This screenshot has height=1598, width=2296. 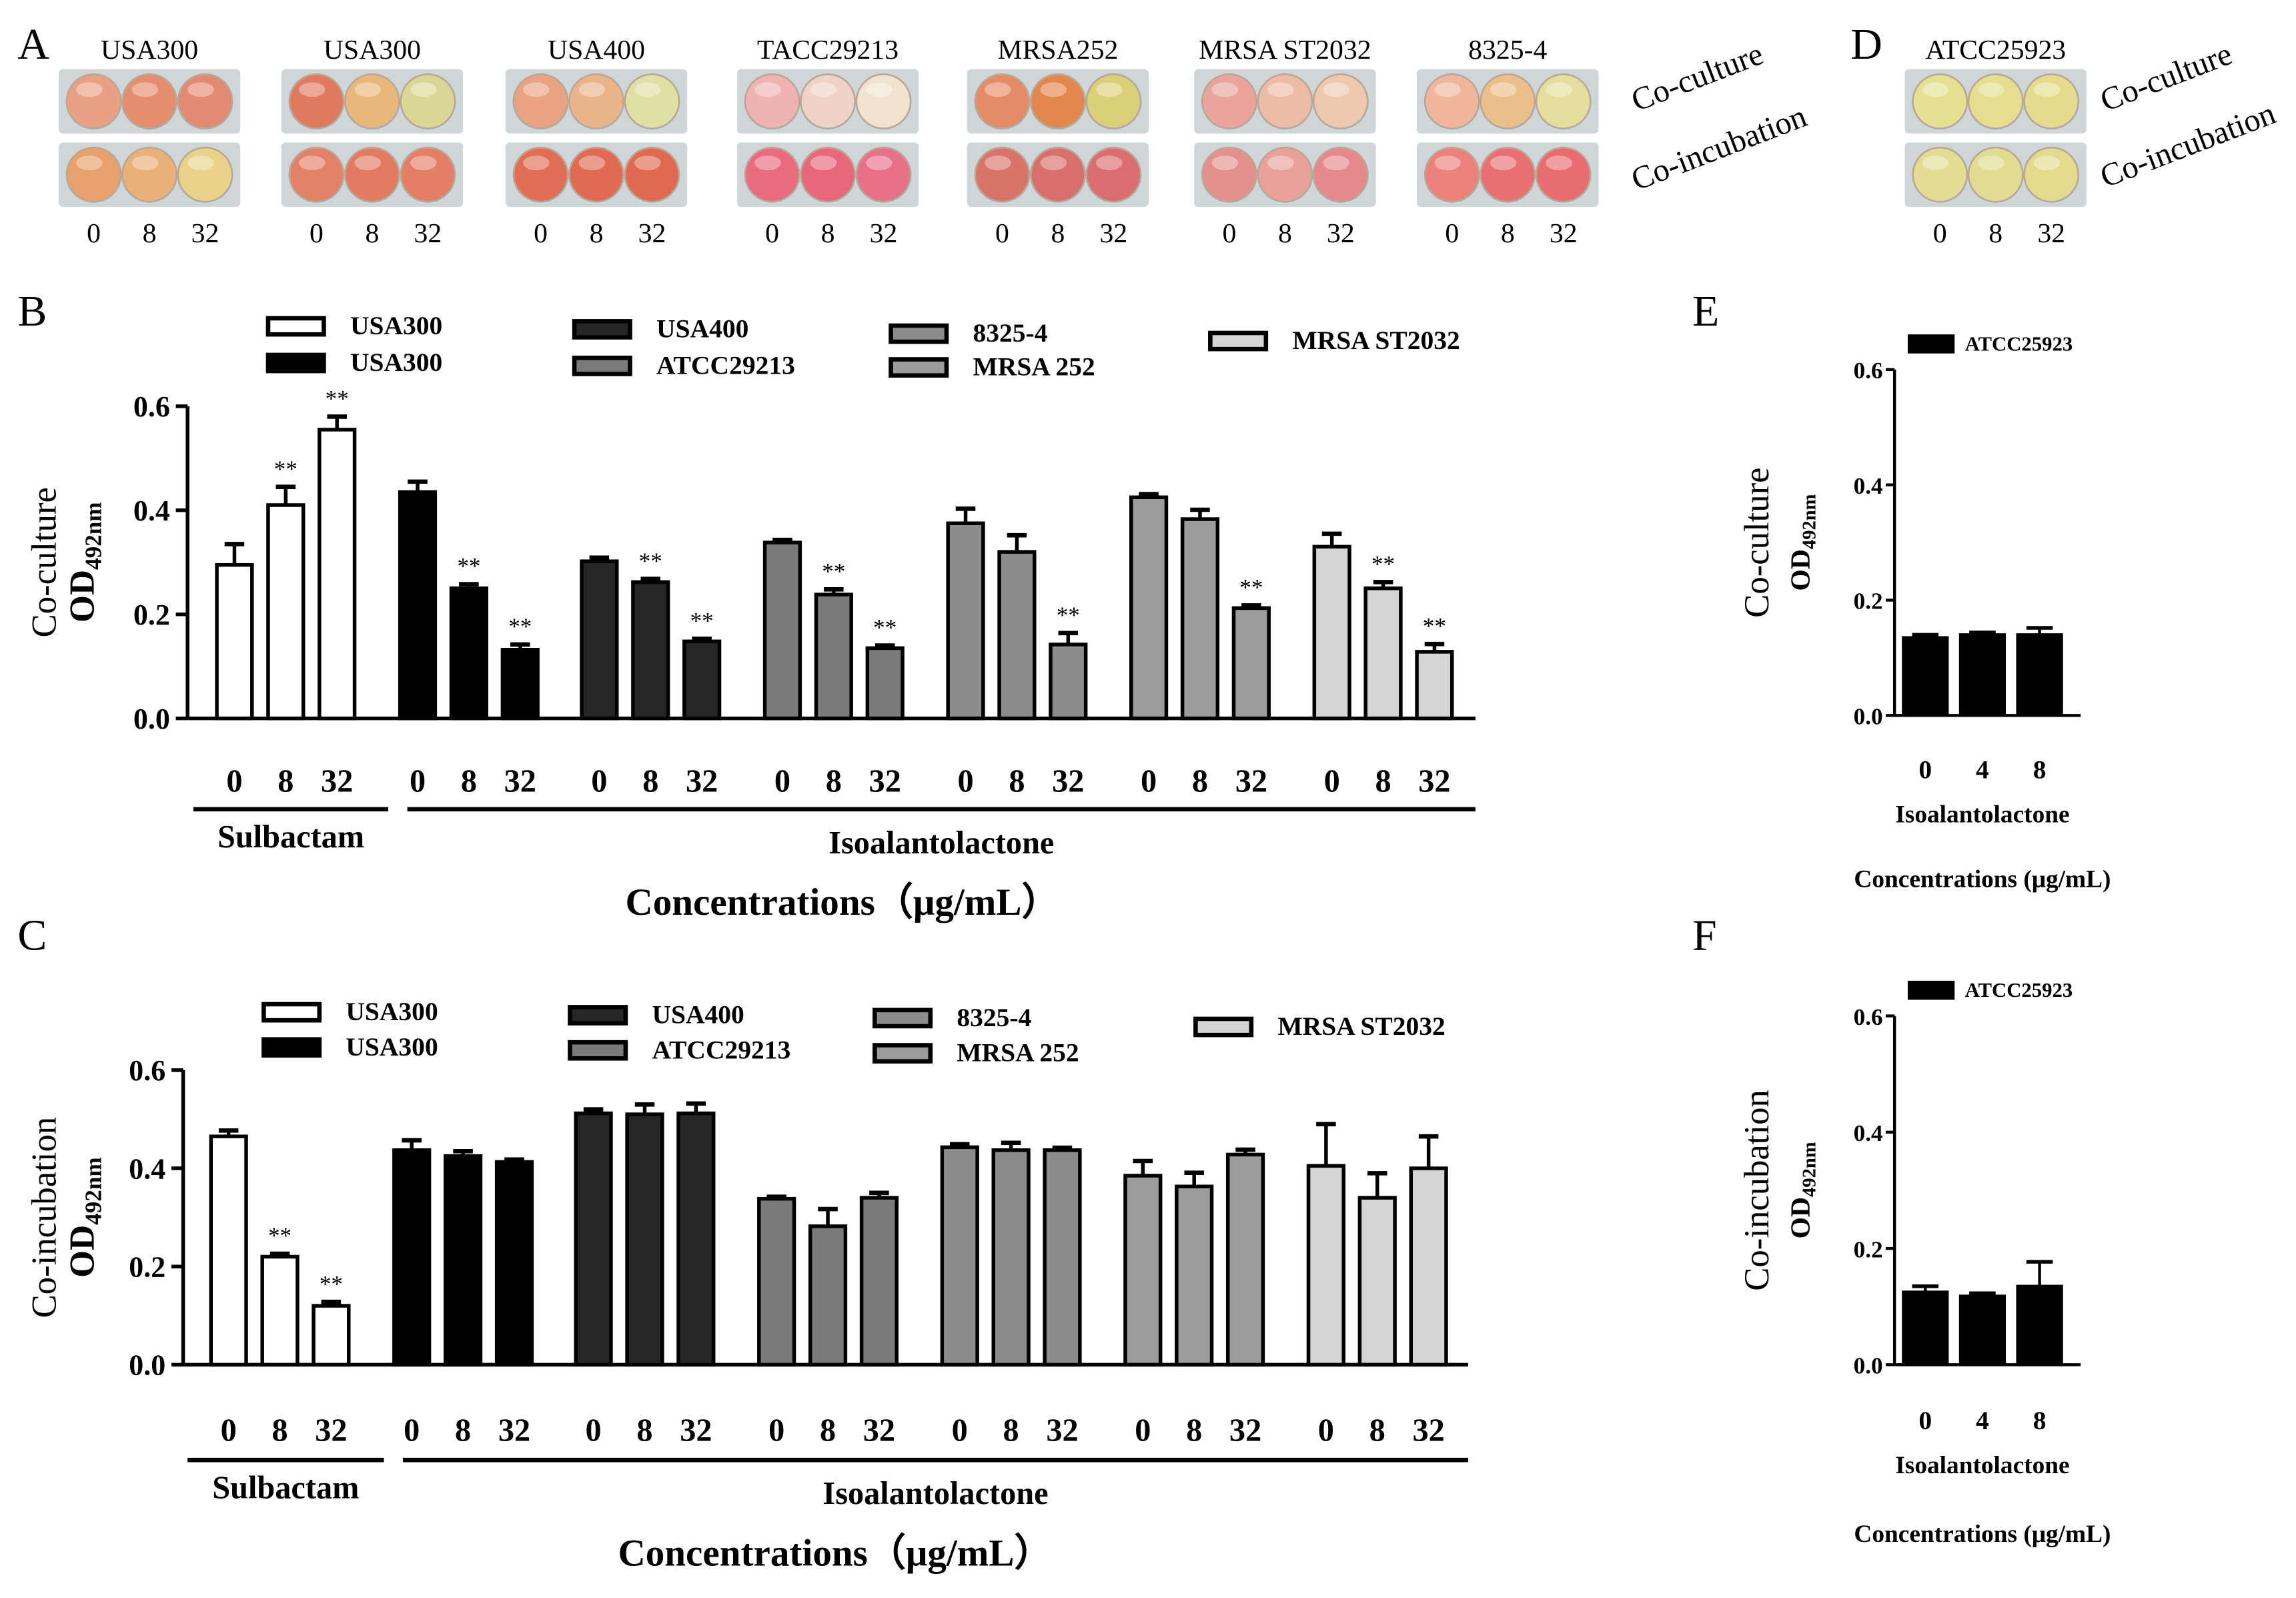 What do you see at coordinates (1868, 486) in the screenshot?
I see `y-tick-label: 0.4` at bounding box center [1868, 486].